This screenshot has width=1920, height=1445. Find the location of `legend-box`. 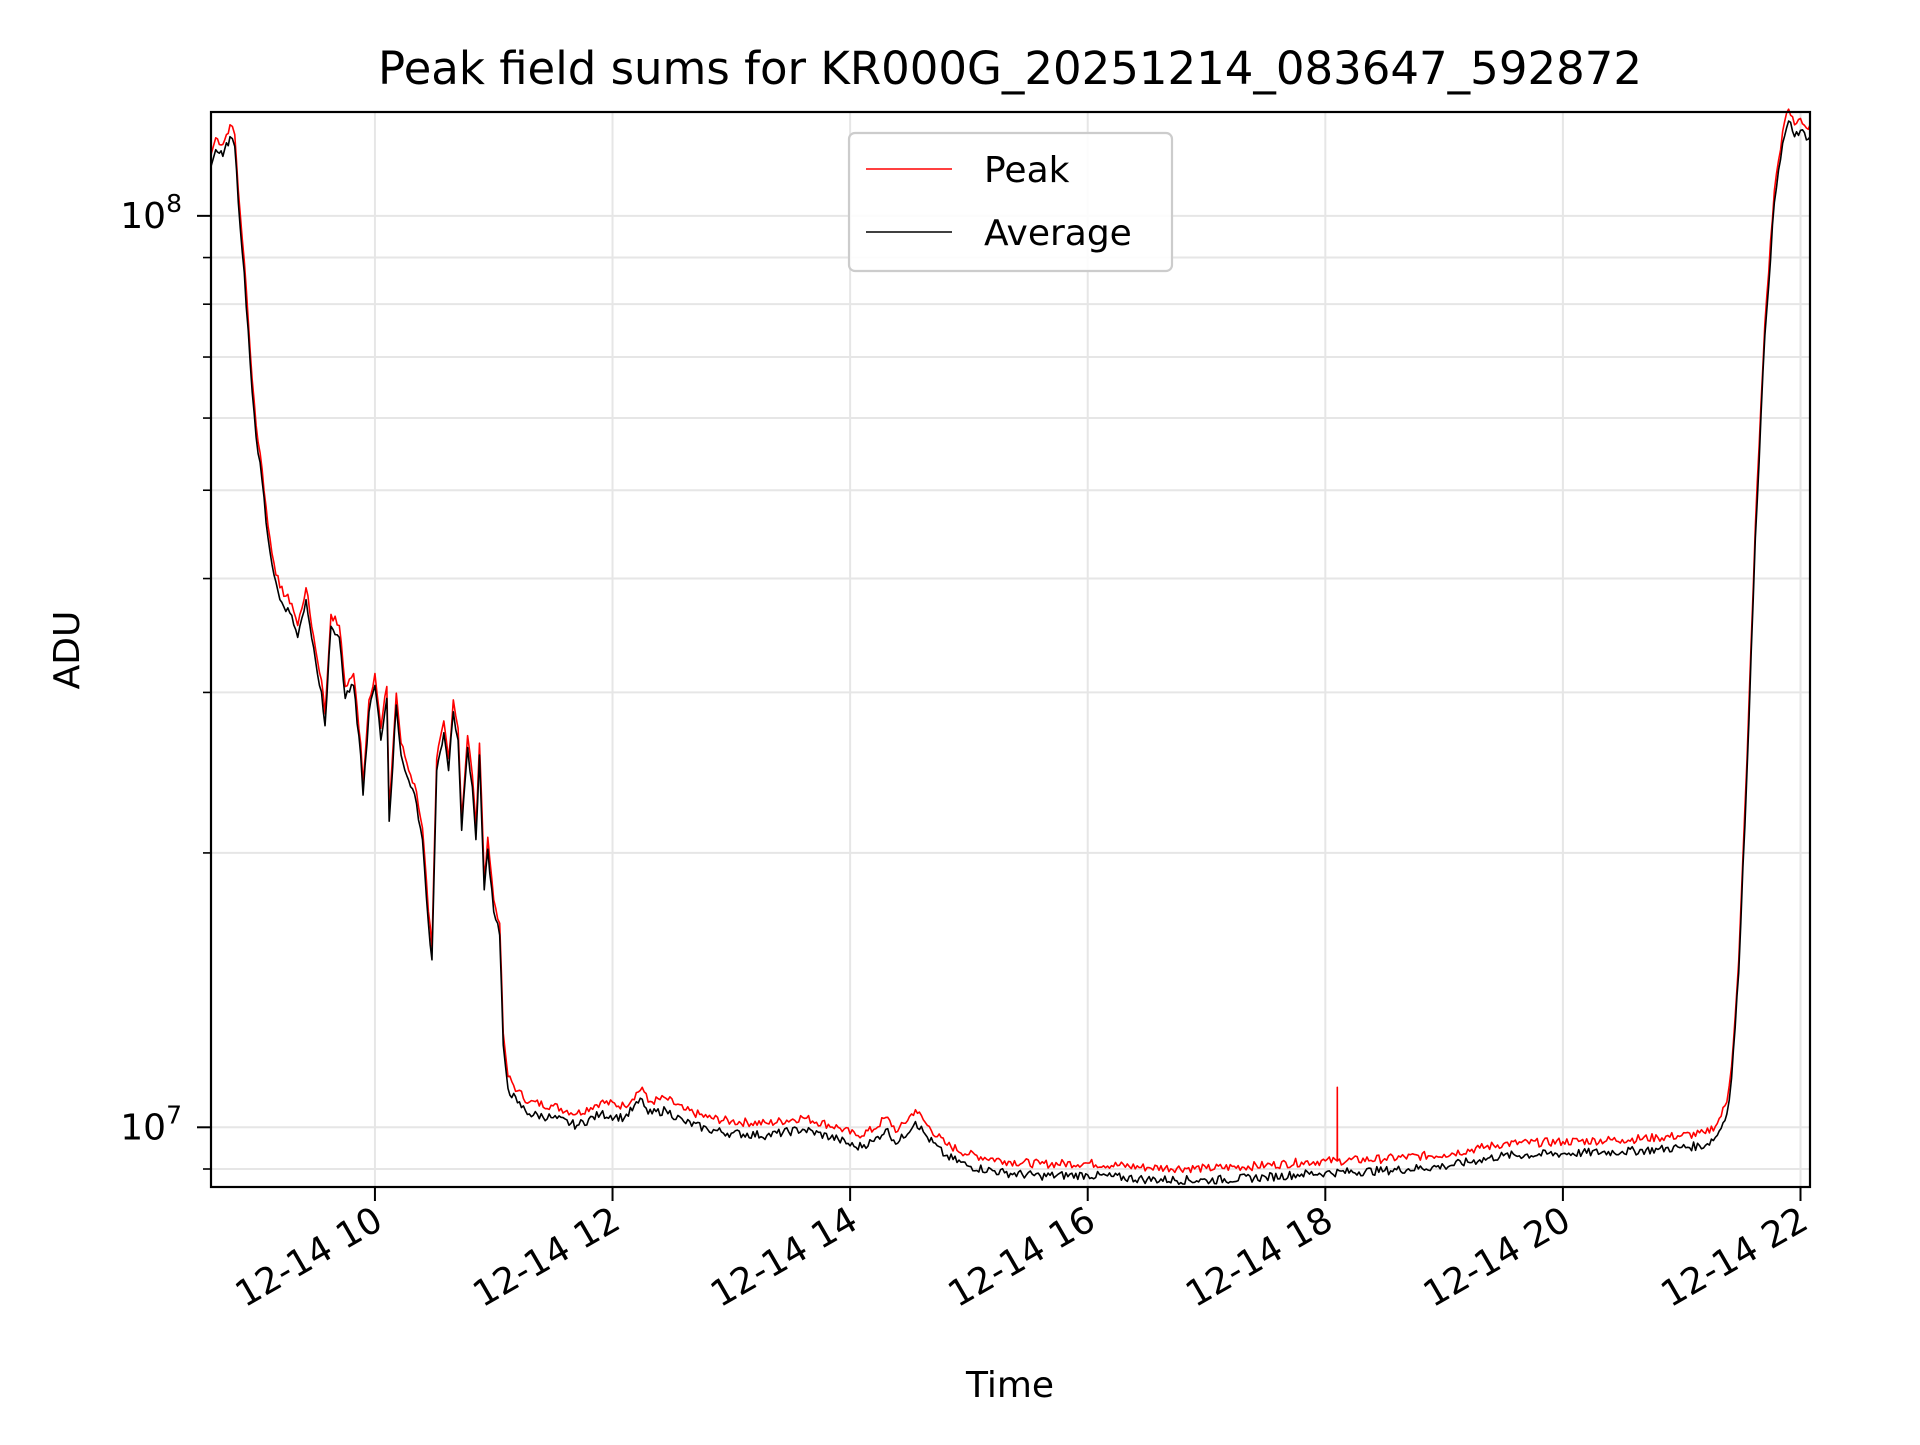

legend-box is located at coordinates (1010, 202).